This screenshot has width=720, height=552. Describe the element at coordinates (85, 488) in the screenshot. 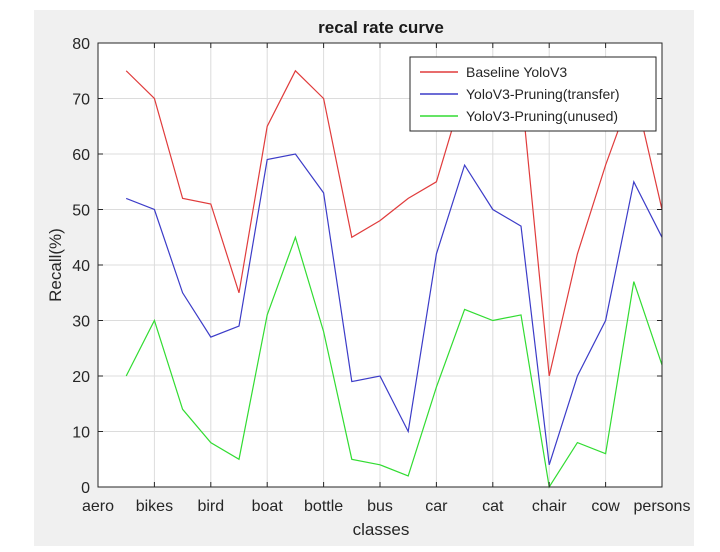

I see `y-tick-label: 0` at that location.